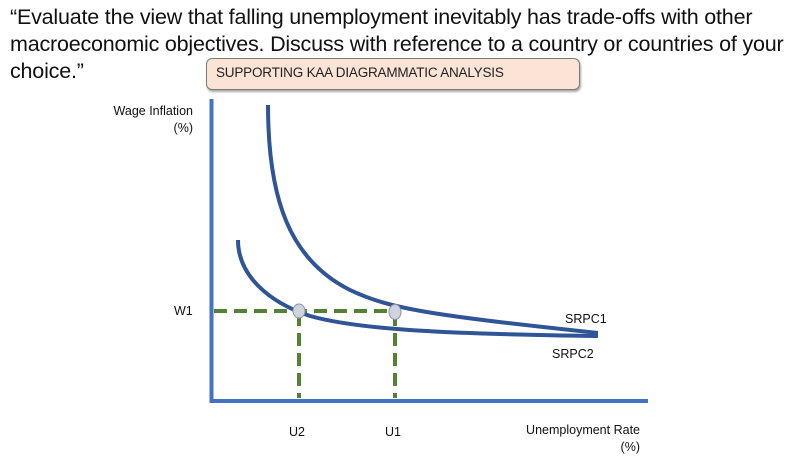 This screenshot has width=800, height=460. Describe the element at coordinates (583, 438) in the screenshot. I see `x-axis-label: Unemployment Rate (%)` at that location.